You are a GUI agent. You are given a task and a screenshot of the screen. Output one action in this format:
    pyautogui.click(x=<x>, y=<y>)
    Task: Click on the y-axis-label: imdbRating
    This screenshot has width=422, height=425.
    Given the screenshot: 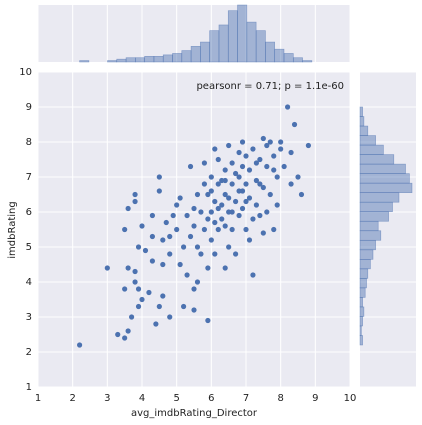 What is the action you would take?
    pyautogui.click(x=12, y=229)
    